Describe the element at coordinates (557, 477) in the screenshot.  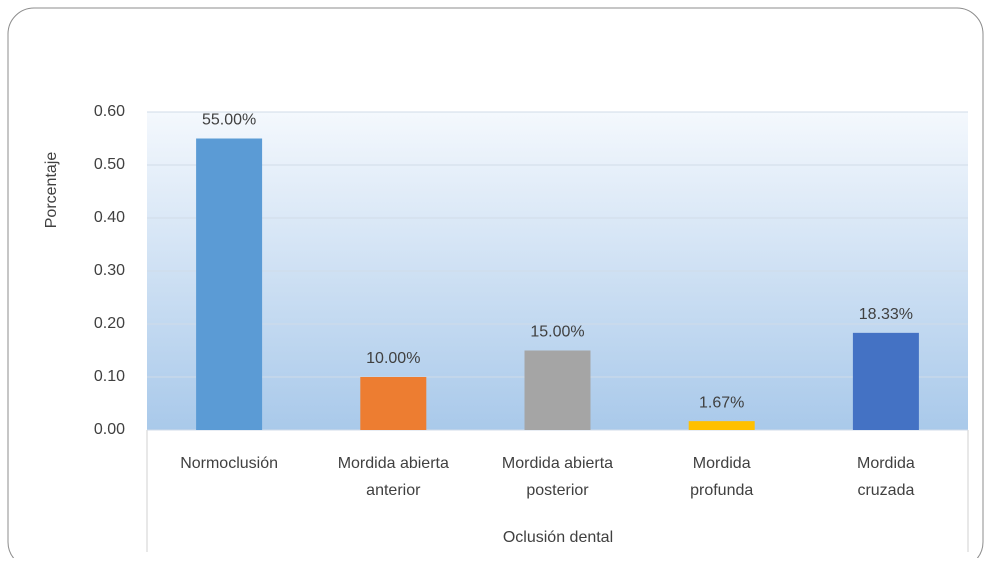
I see `x-tick-label: Mordida abierta posterior` at that location.